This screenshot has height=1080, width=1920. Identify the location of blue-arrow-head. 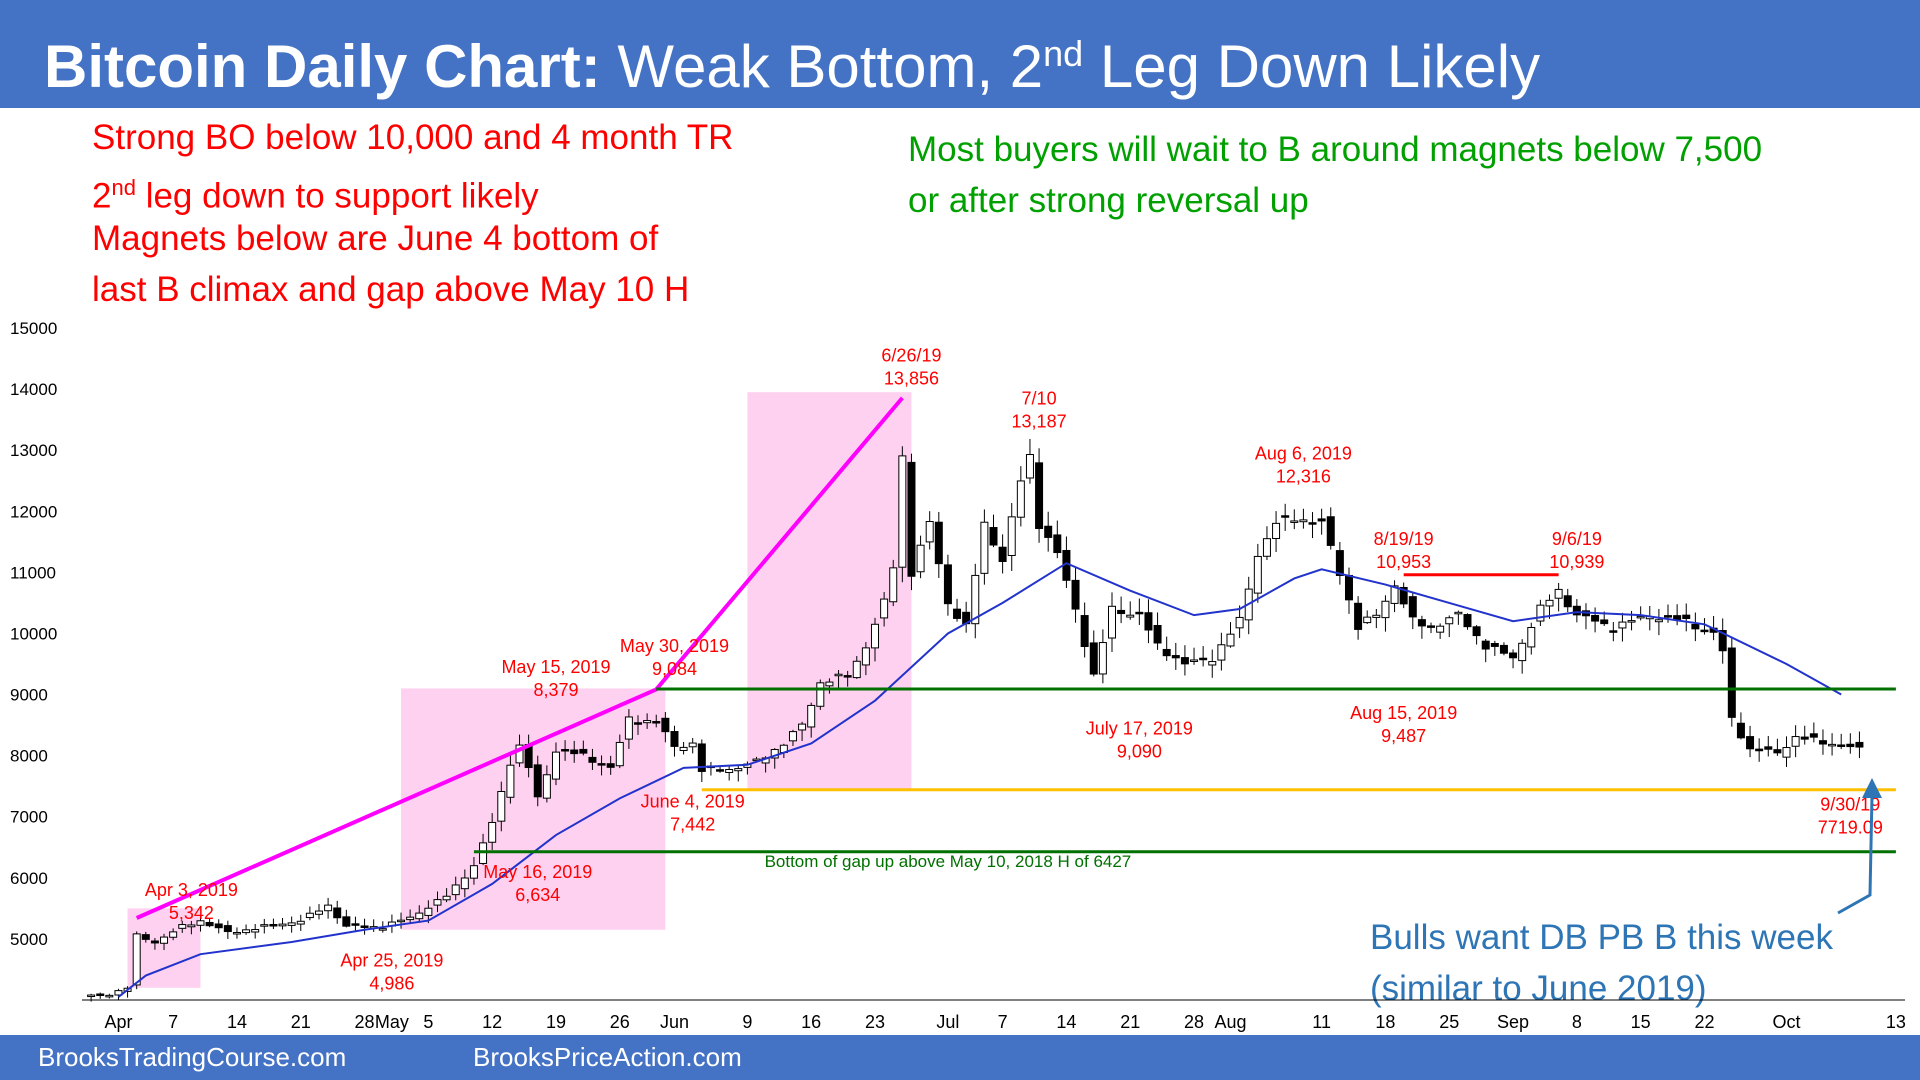
(1872, 788).